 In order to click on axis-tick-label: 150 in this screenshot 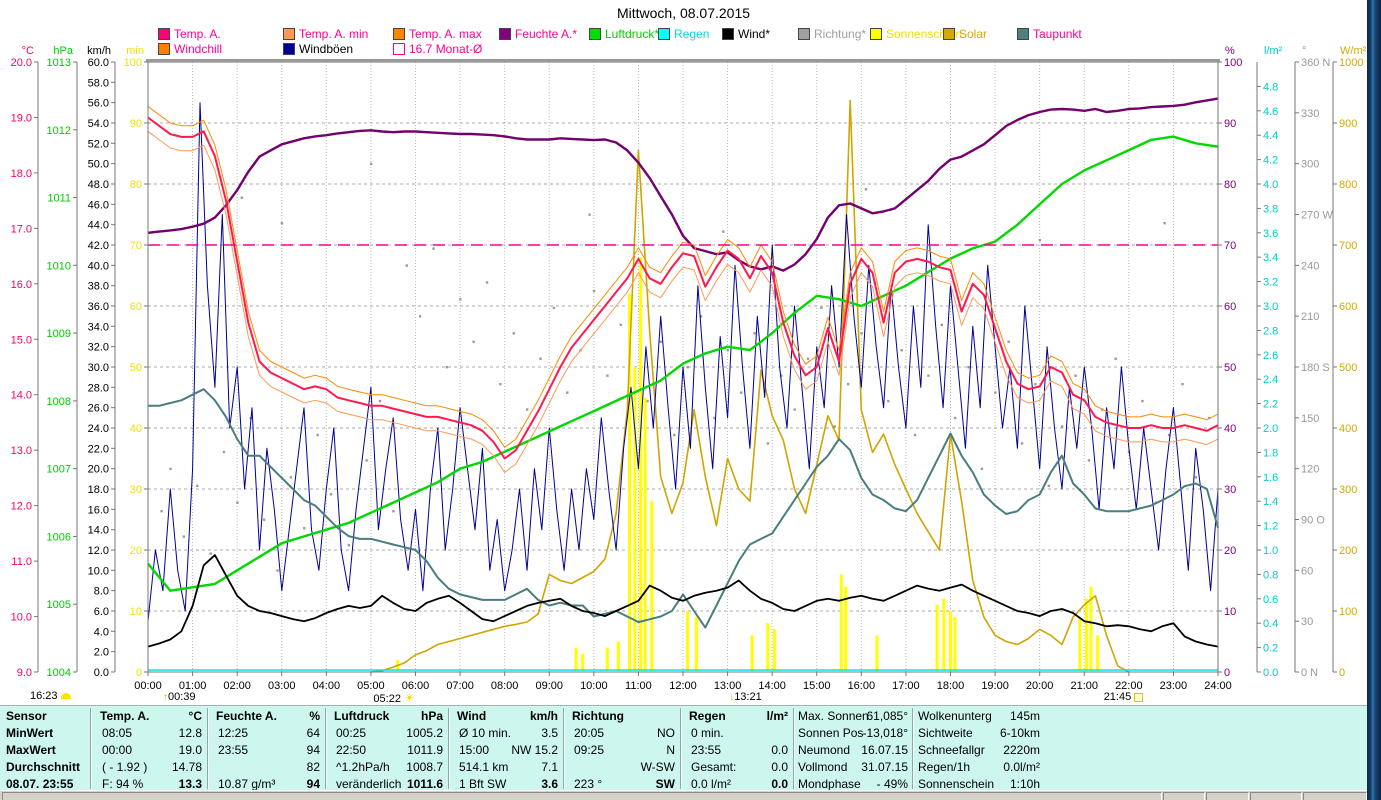, I will do `click(1310, 419)`.